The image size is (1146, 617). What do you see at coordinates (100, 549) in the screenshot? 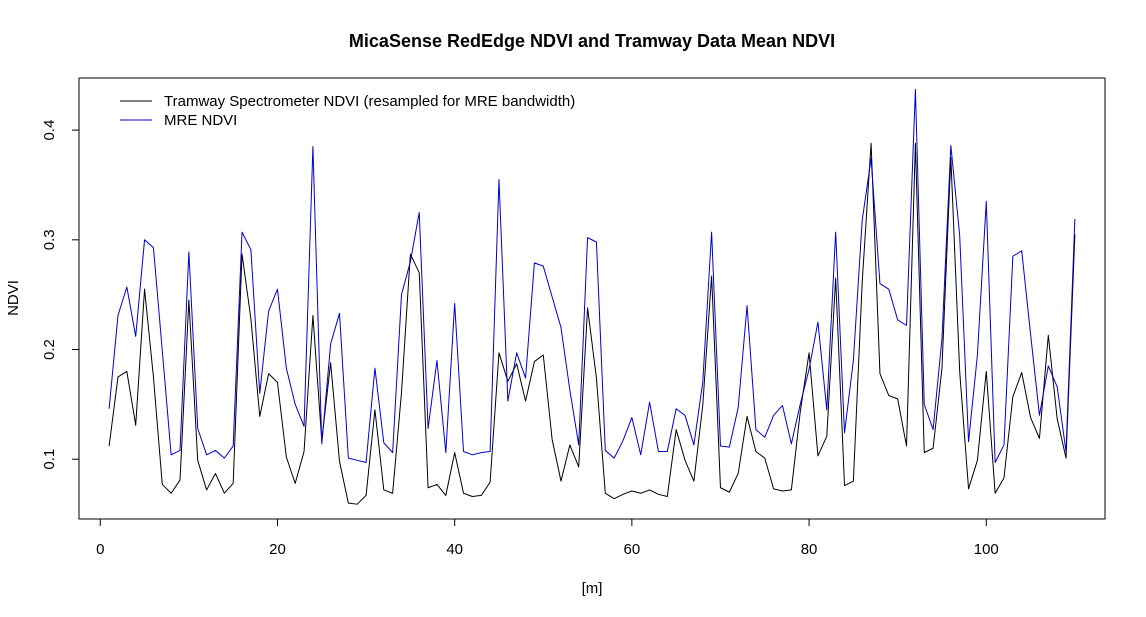
I see `x-tick-label: 0` at bounding box center [100, 549].